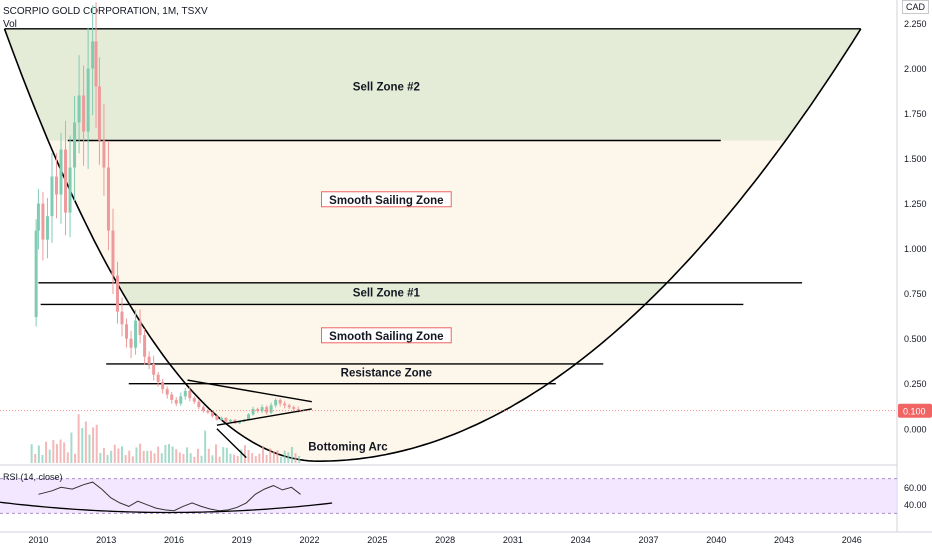 This screenshot has height=550, width=932. Describe the element at coordinates (852, 540) in the screenshot. I see `x-tick-label: 2046` at that location.